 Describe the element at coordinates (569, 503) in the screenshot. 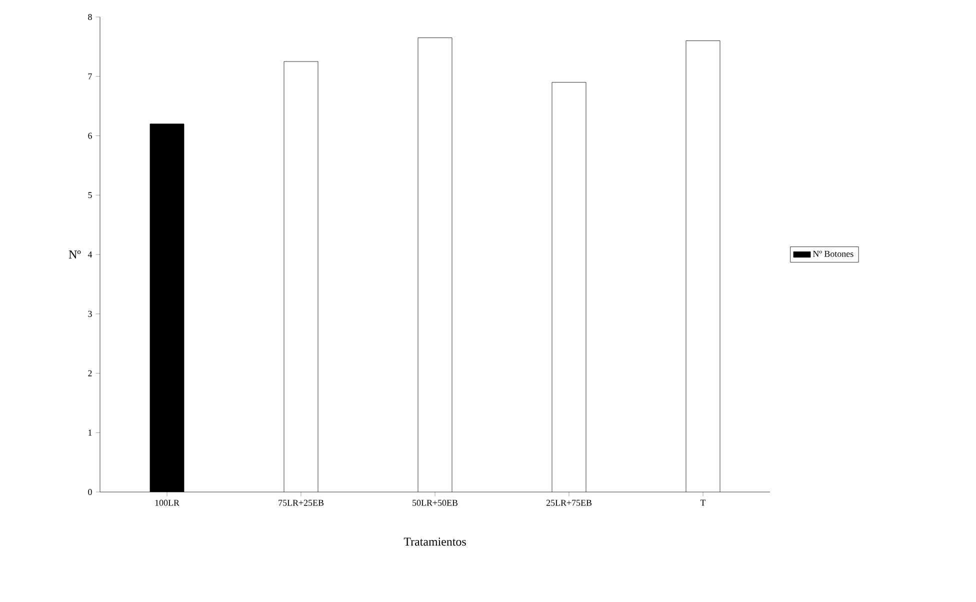

I see `x-tick-label: 25LR+75EB` at that location.